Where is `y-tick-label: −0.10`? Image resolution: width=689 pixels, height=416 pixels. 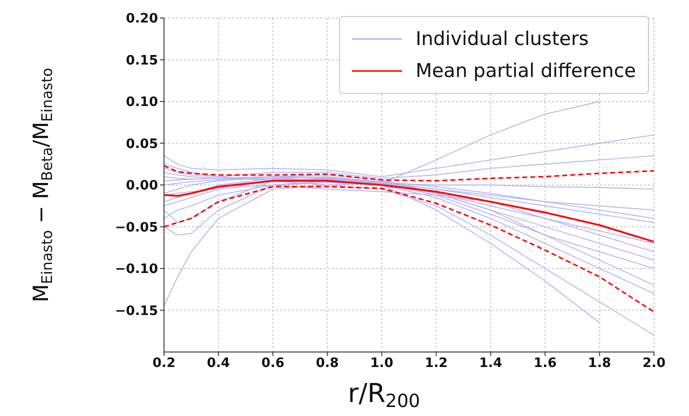 y-tick-label: −0.10 is located at coordinates (136, 270).